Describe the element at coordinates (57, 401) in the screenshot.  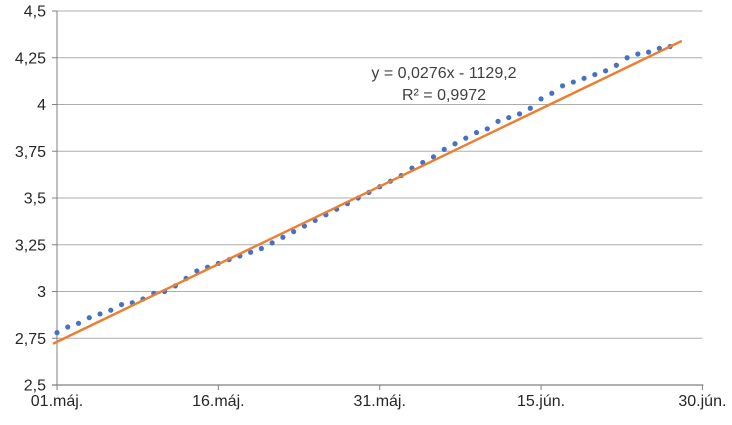
I see `x-tick-label: 01.máj.` at that location.